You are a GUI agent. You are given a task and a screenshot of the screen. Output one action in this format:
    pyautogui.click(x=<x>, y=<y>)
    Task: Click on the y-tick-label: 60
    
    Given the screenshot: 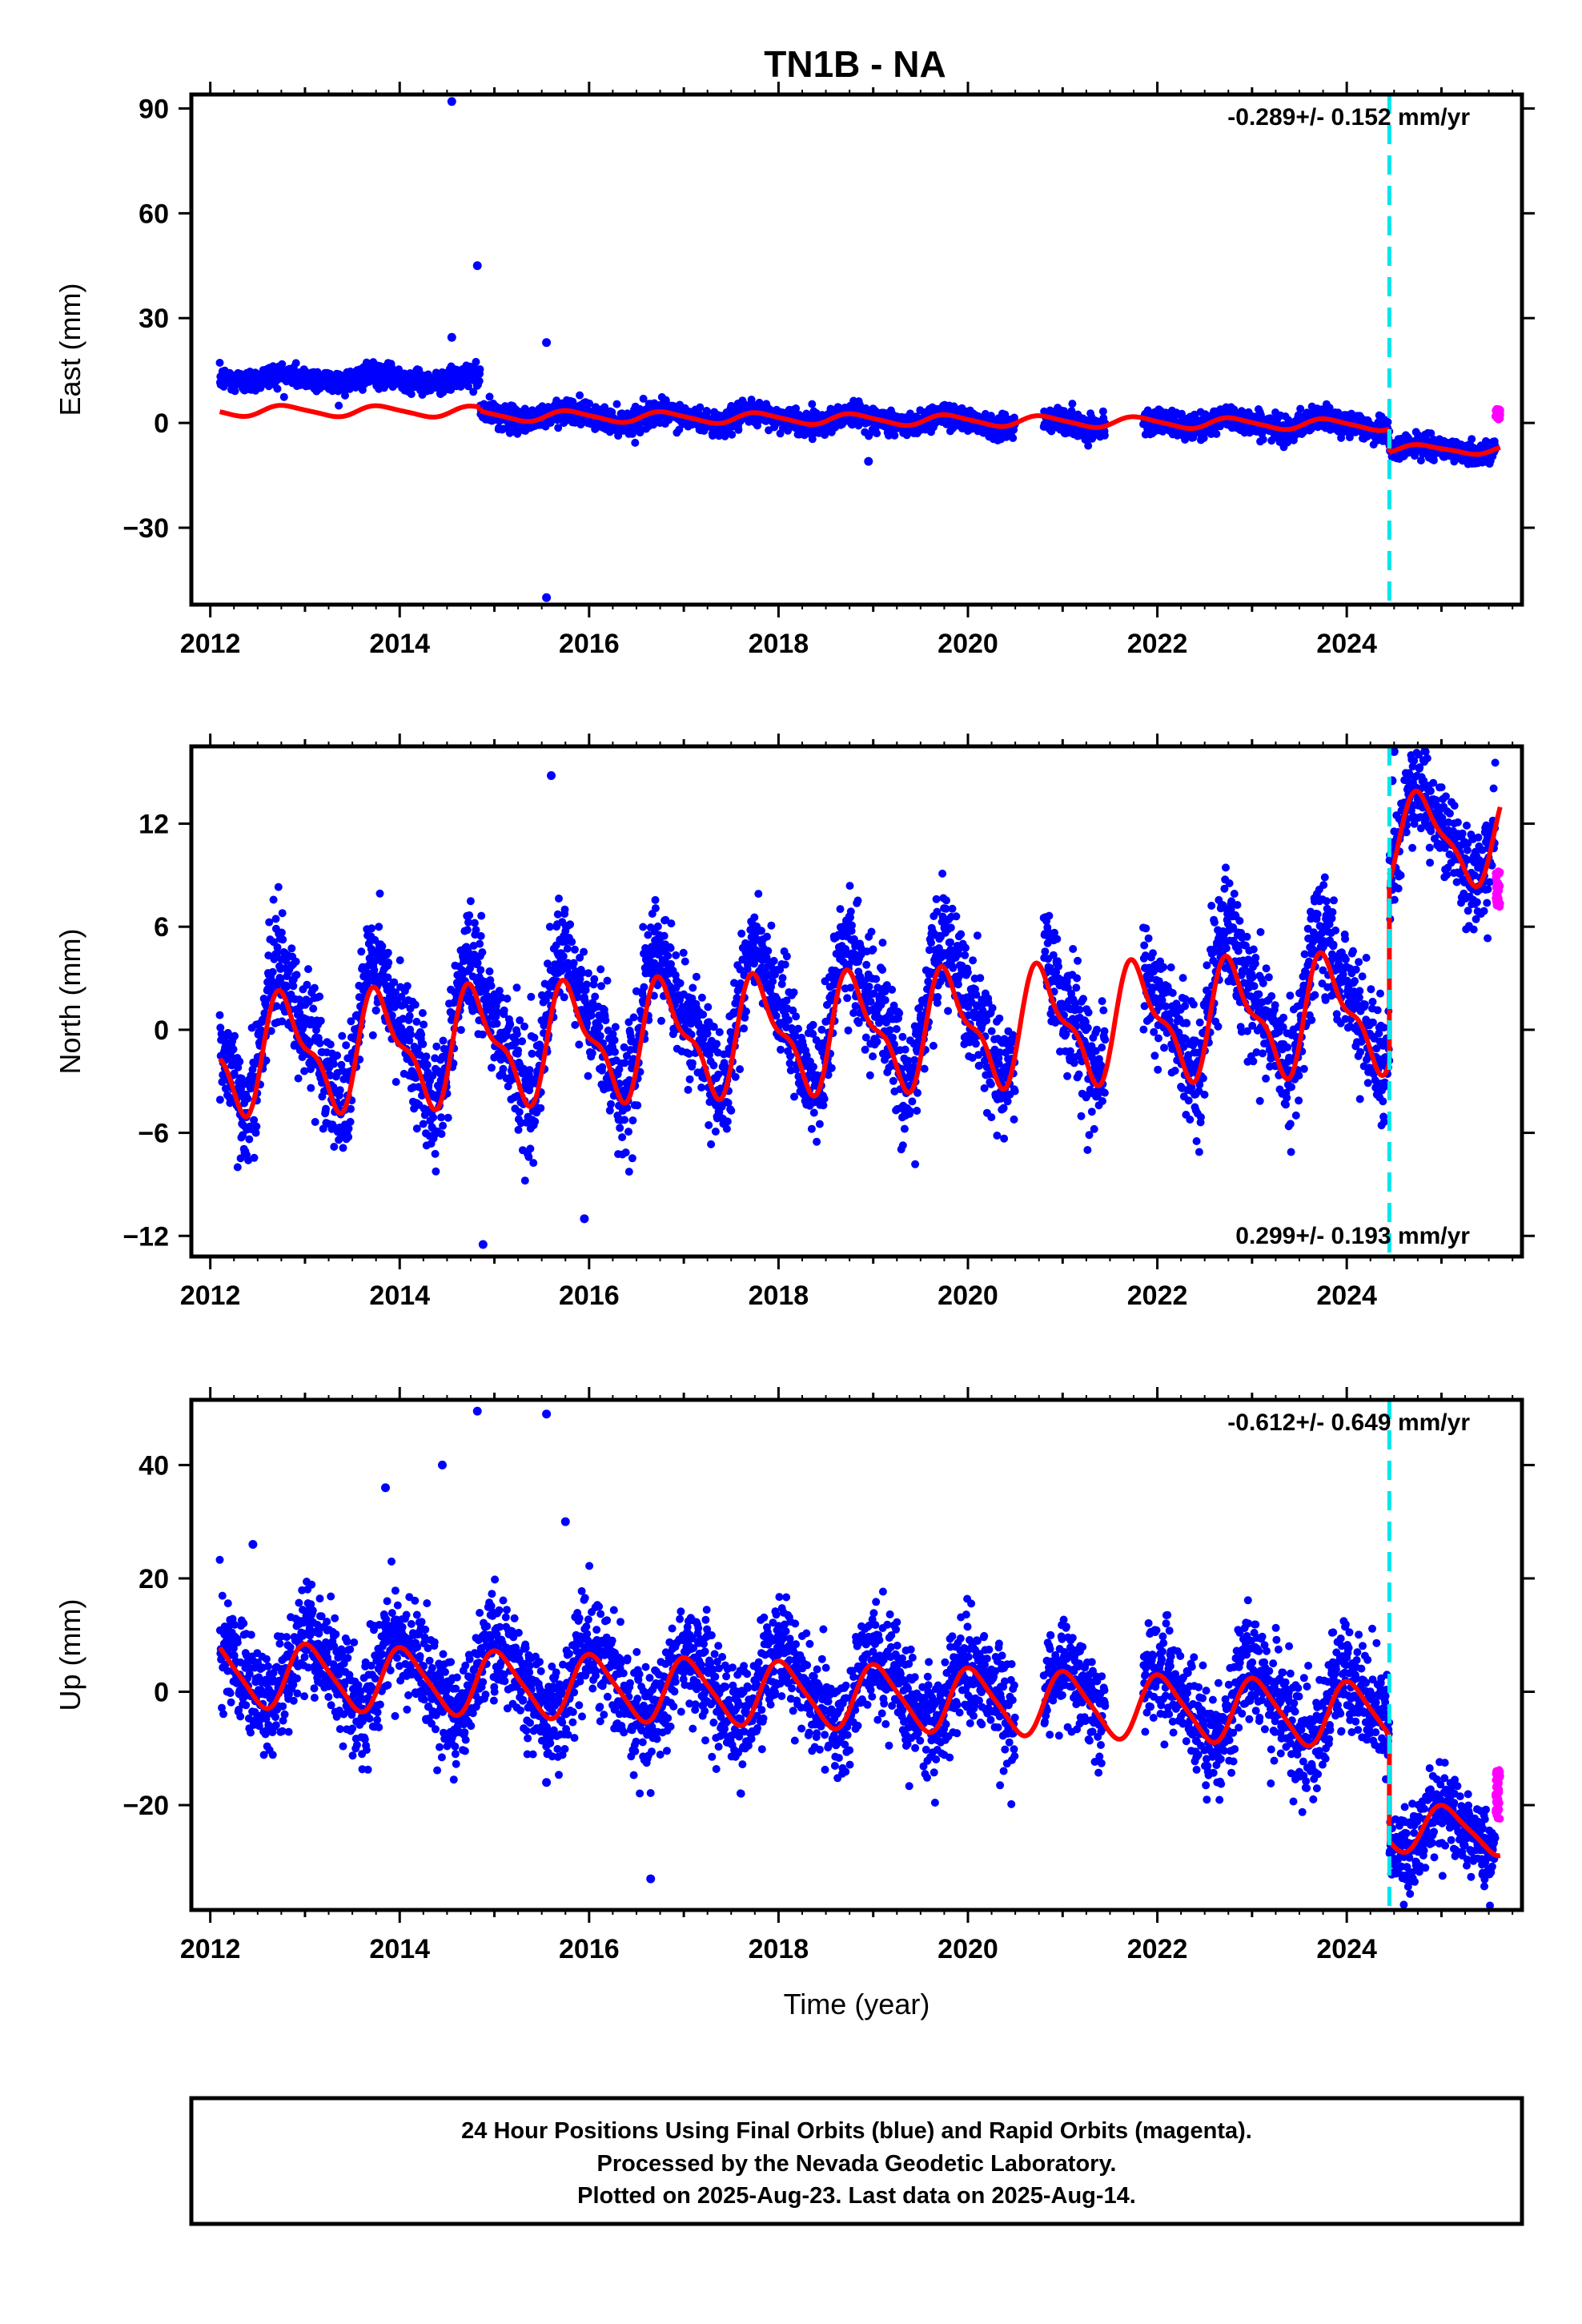 What is the action you would take?
    pyautogui.click(x=154, y=214)
    